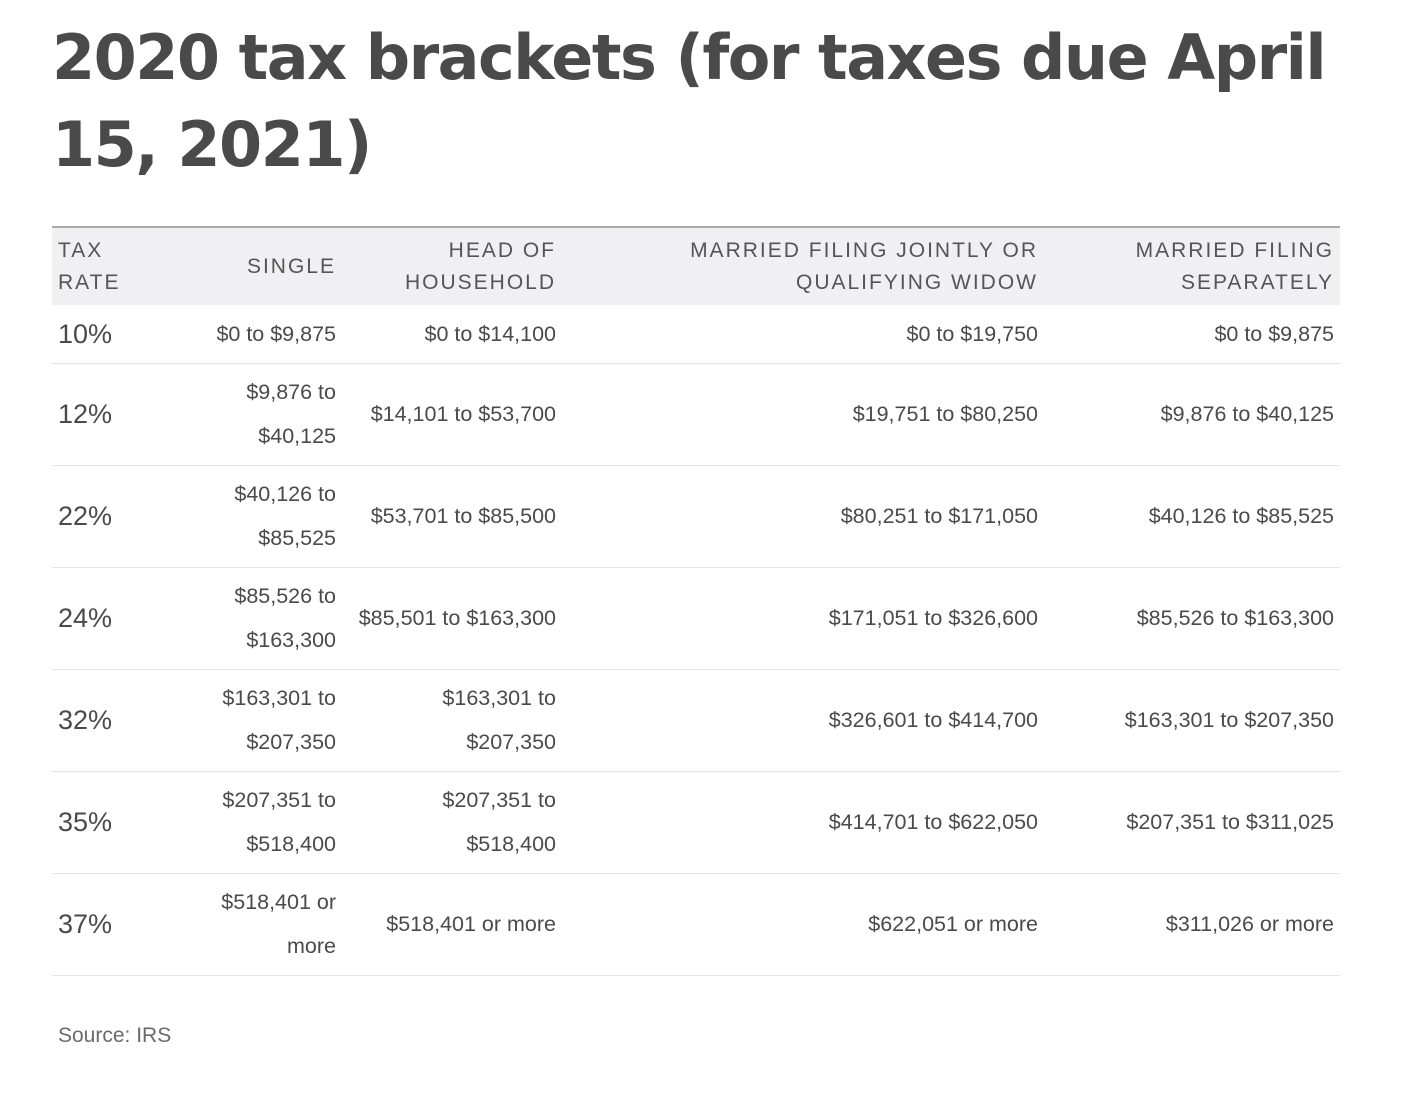  What do you see at coordinates (85, 720) in the screenshot?
I see `cell-tax-rate: 32%` at bounding box center [85, 720].